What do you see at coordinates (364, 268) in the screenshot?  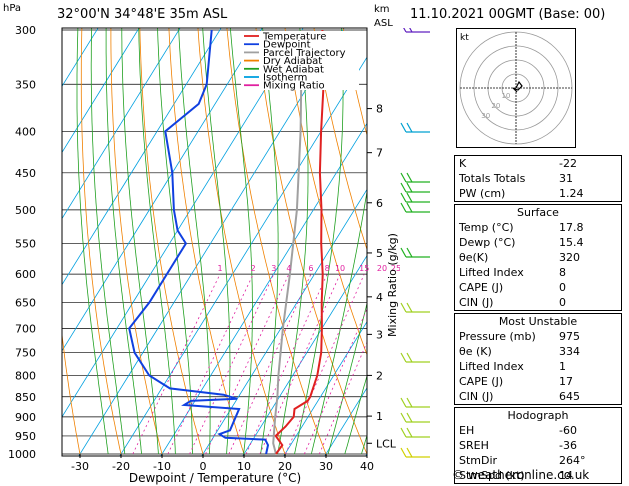 I see `mixing-ratio-label: 15` at bounding box center [364, 268].